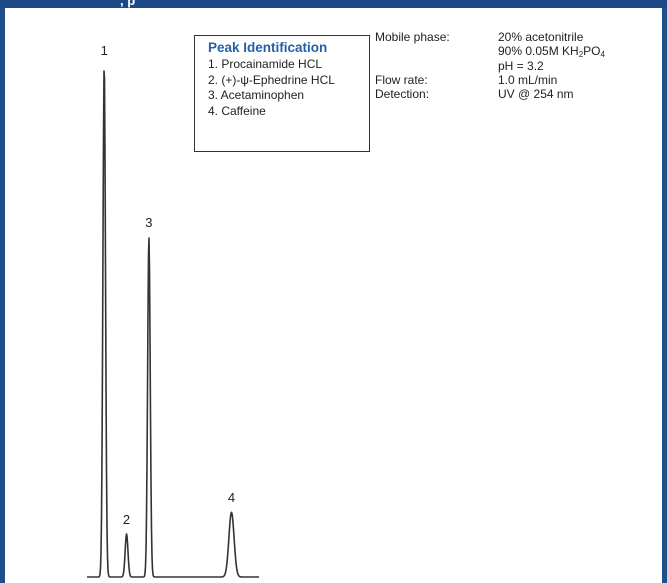  Describe the element at coordinates (268, 47) in the screenshot. I see `legend-title: Peak Identification` at that location.